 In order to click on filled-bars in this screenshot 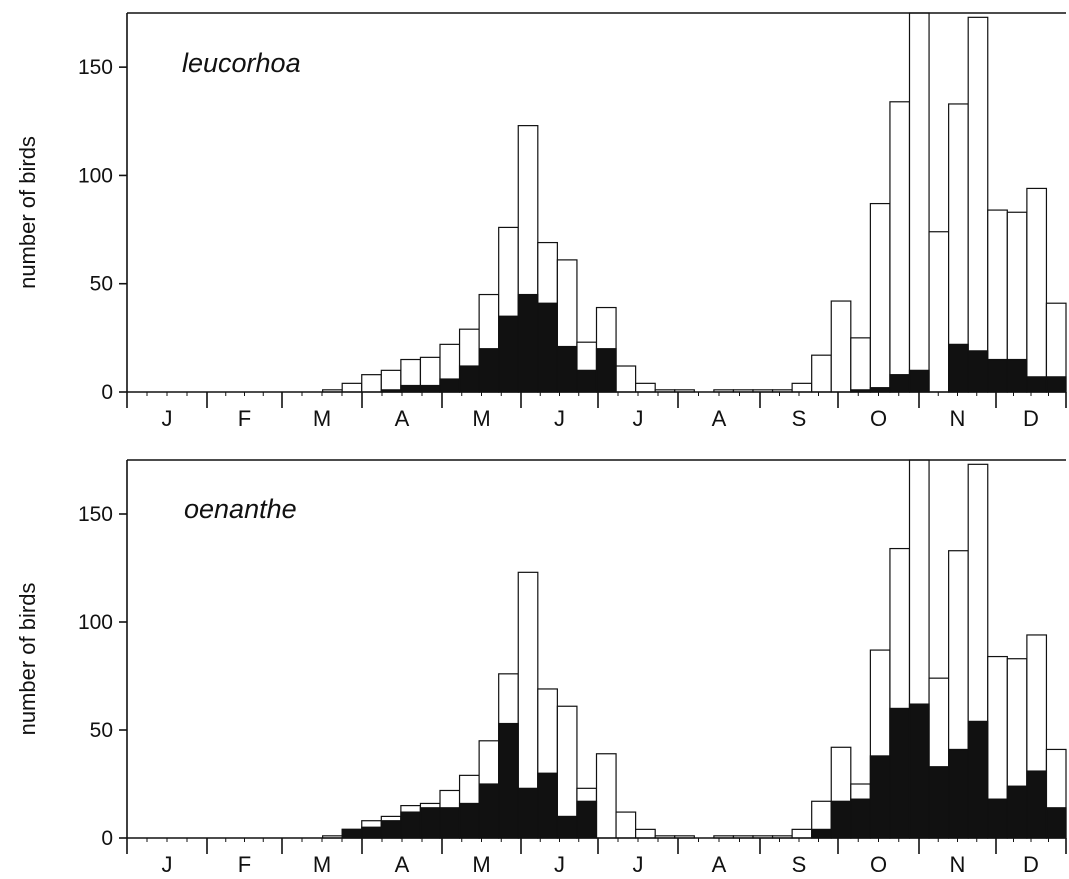, I will do `click(723, 343)`.